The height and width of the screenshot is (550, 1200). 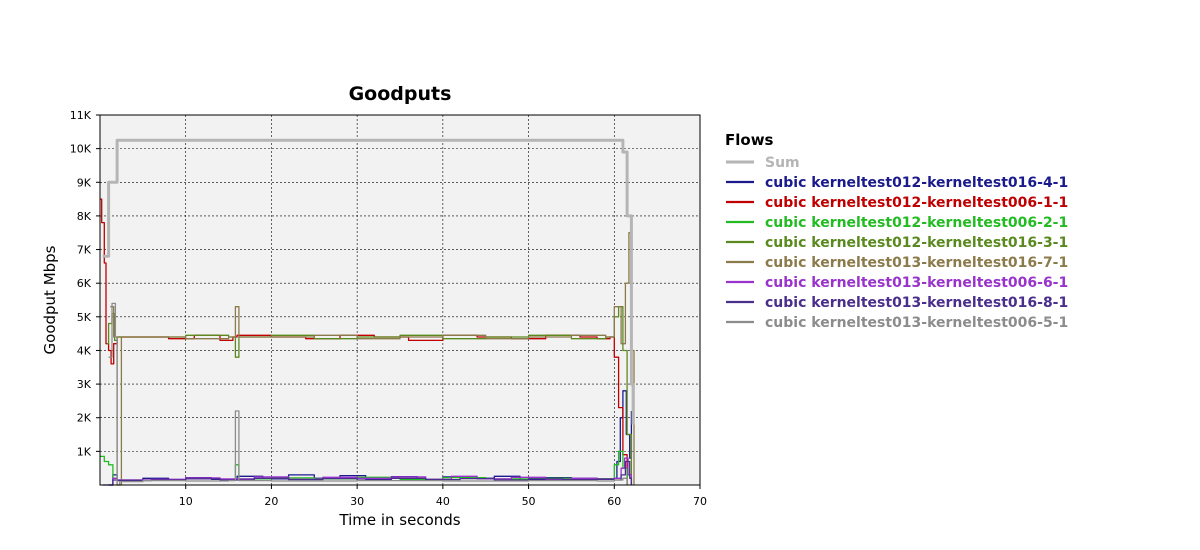 I want to click on y-tick-label: 4K, so click(x=84, y=350).